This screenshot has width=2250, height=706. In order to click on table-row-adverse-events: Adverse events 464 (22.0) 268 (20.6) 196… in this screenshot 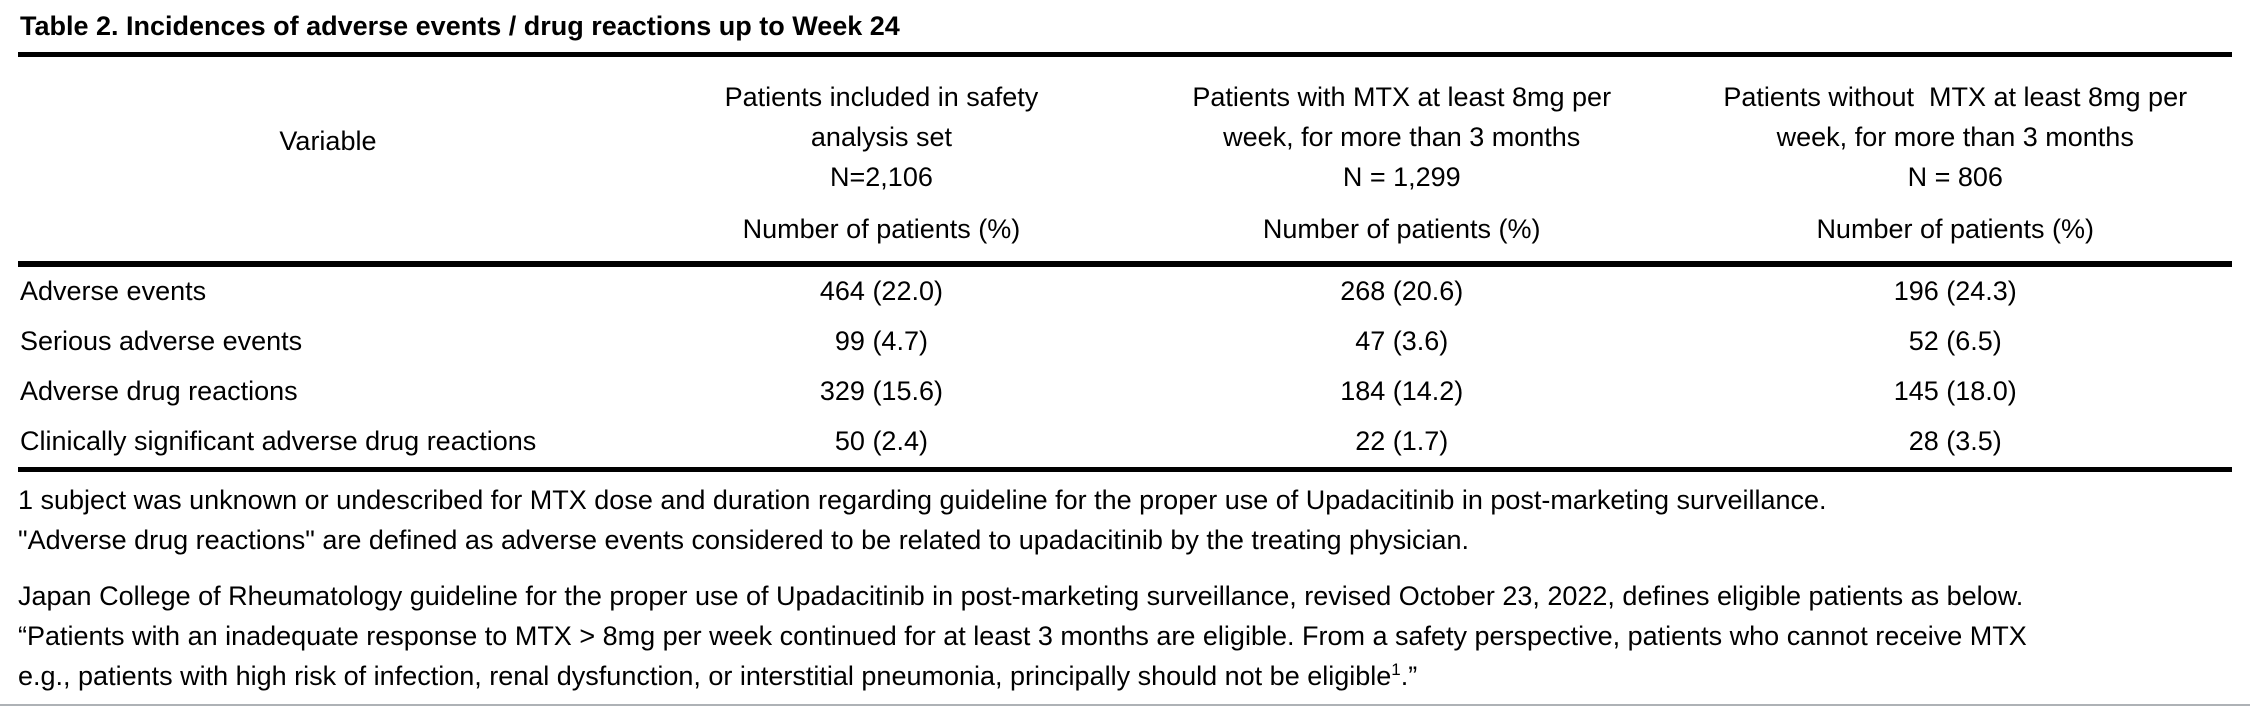, I will do `click(1125, 290)`.